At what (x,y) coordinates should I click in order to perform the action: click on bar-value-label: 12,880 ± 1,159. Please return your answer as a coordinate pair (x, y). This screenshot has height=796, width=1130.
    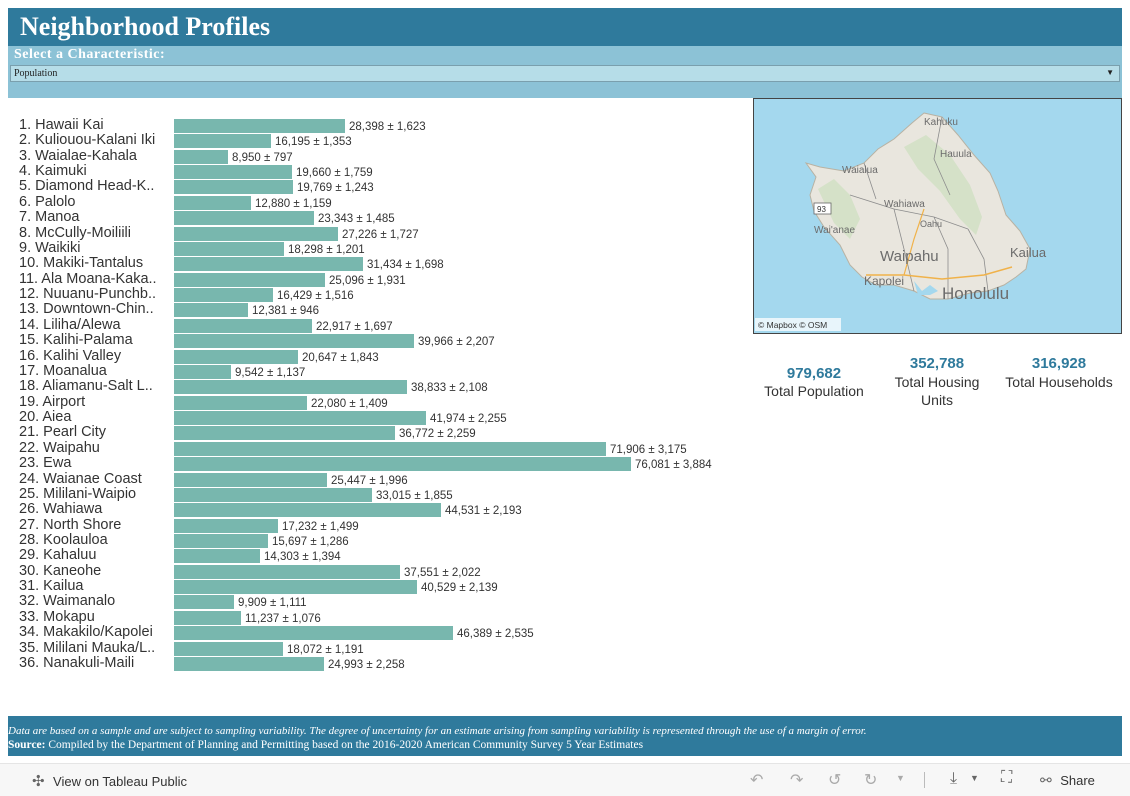
    Looking at the image, I should click on (293, 203).